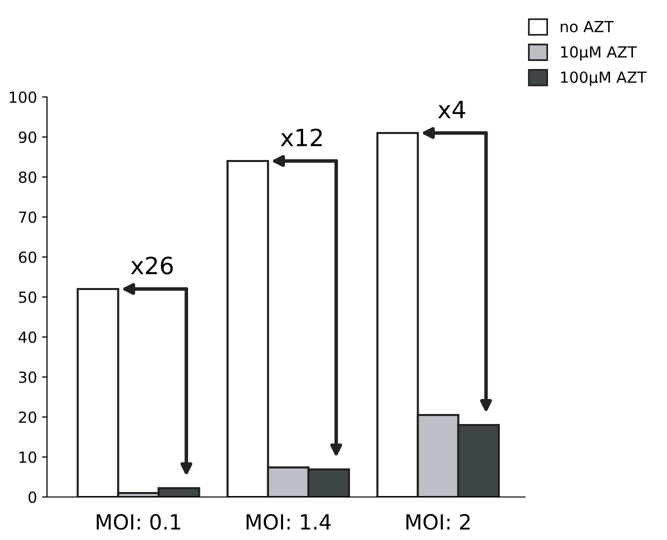  I want to click on y-tick-label: 50, so click(27, 297).